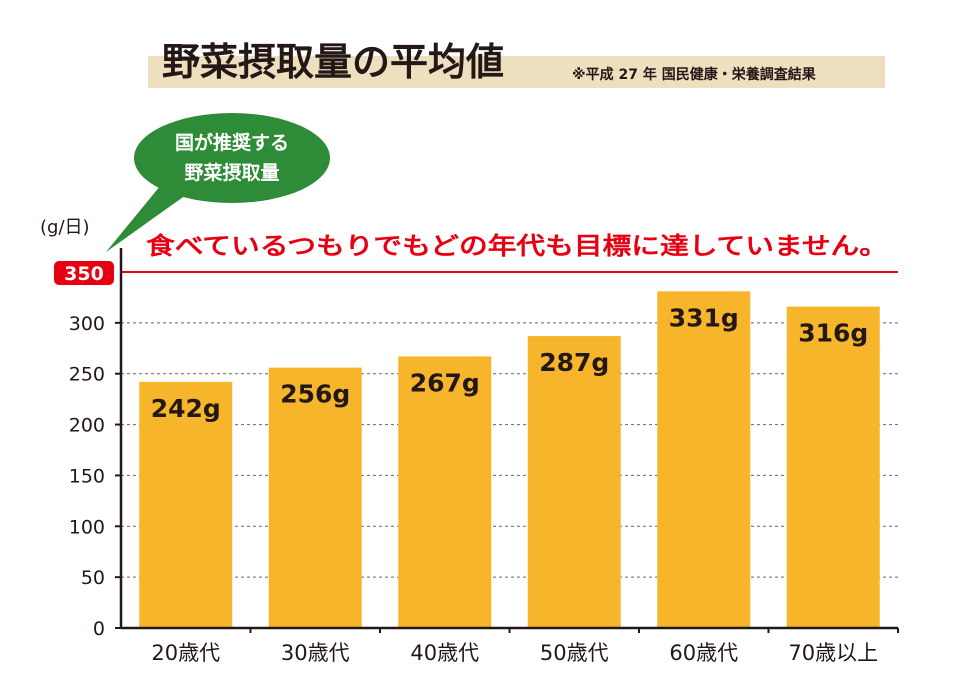 This screenshot has height=699, width=960. What do you see at coordinates (833, 653) in the screenshot?
I see `x-tick-label: 70歳以上` at bounding box center [833, 653].